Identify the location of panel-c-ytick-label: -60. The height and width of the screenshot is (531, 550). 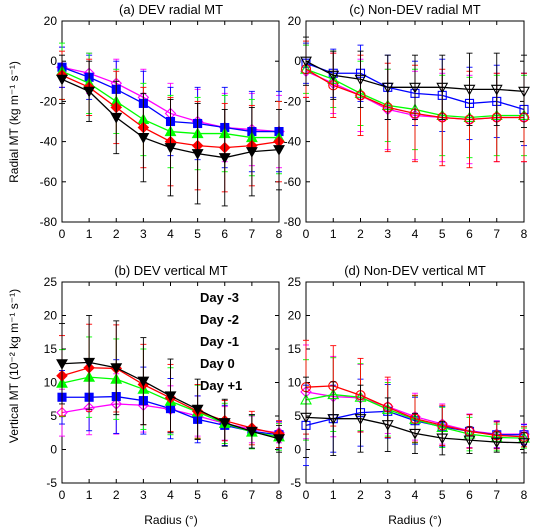
(293, 182).